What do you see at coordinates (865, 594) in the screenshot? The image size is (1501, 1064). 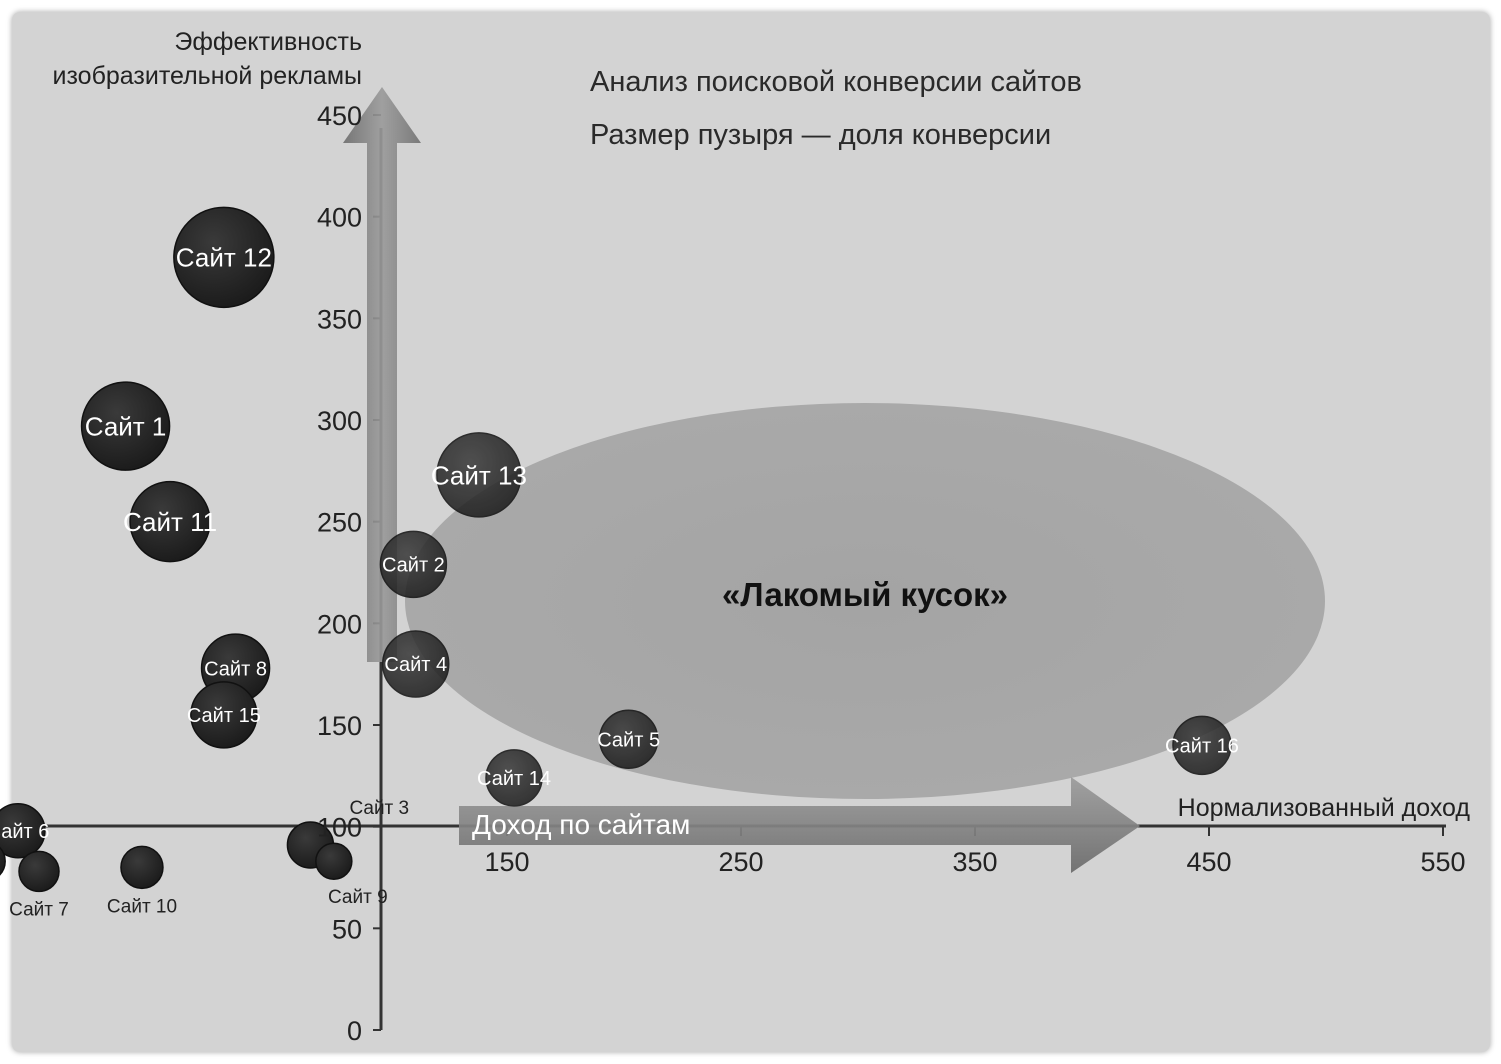 I see `region-label: «Лакомый кусок»` at bounding box center [865, 594].